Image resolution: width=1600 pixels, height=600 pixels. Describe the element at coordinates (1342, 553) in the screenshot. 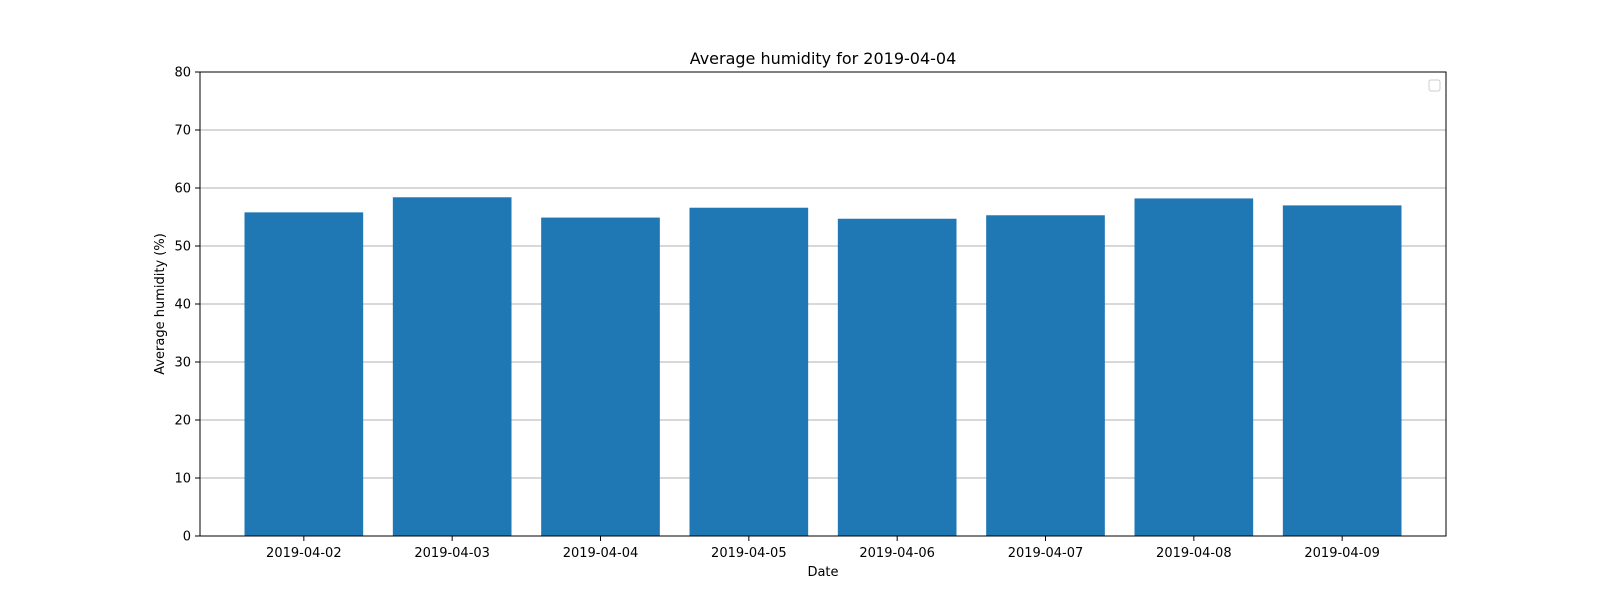

I see `x-tick-label: 2019-04-09` at that location.